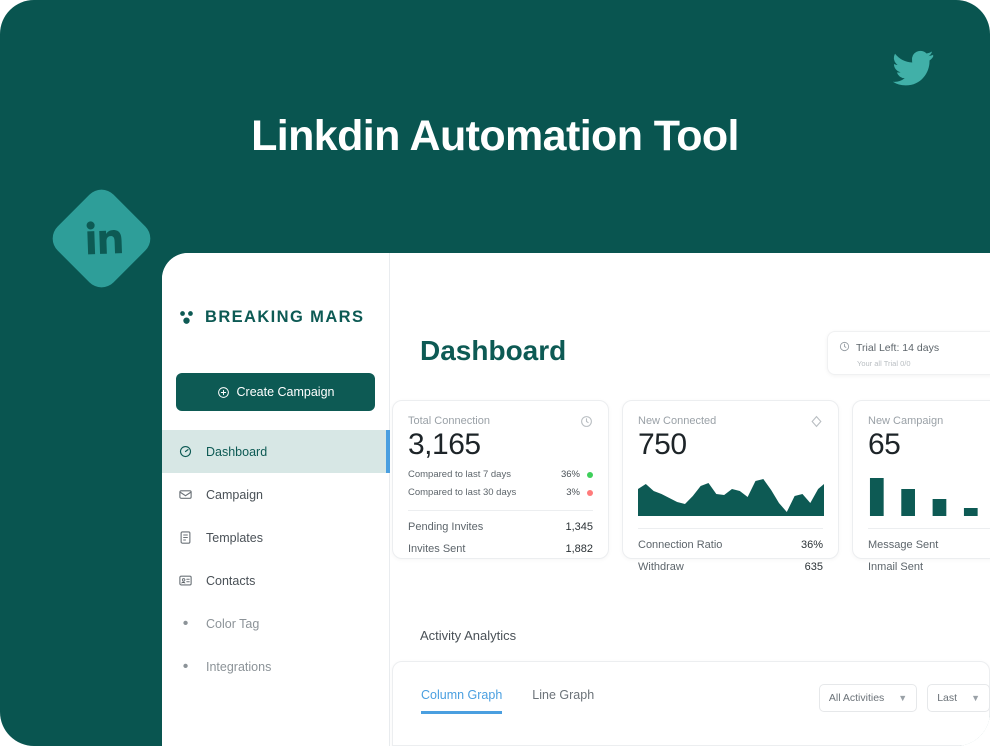 The width and height of the screenshot is (990, 746). What do you see at coordinates (680, 545) in the screenshot?
I see `row-label: Connection Ratio` at bounding box center [680, 545].